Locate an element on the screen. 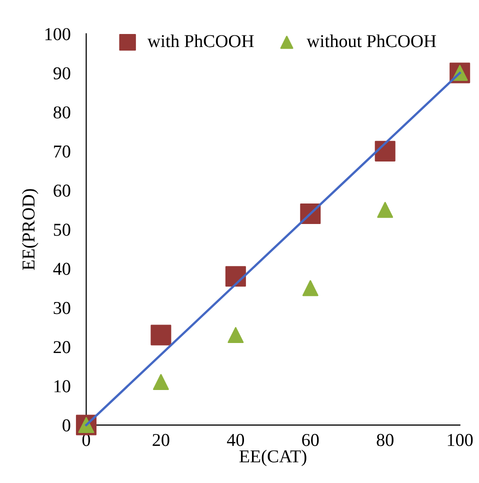 This screenshot has width=479, height=483. y-tick-label: 30 is located at coordinates (62, 308).